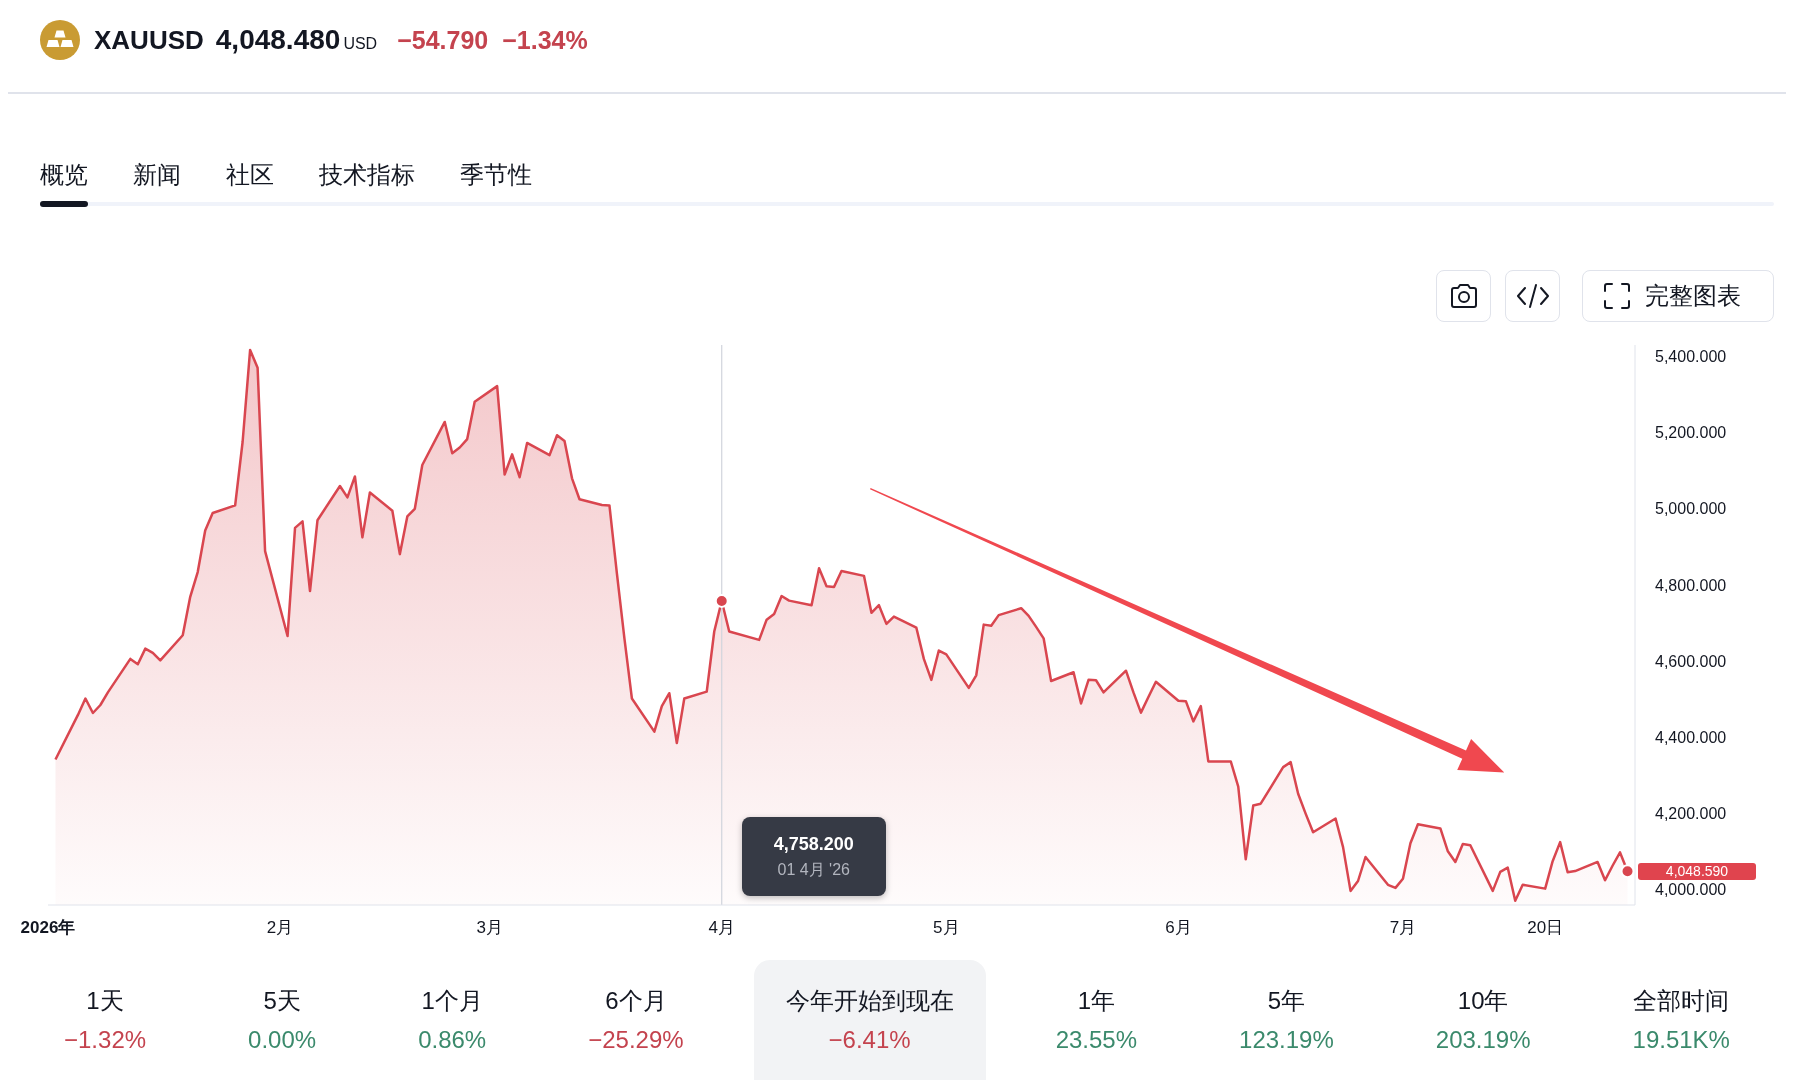 This screenshot has height=1080, width=1794. I want to click on category-label: 5年, so click(1286, 1000).